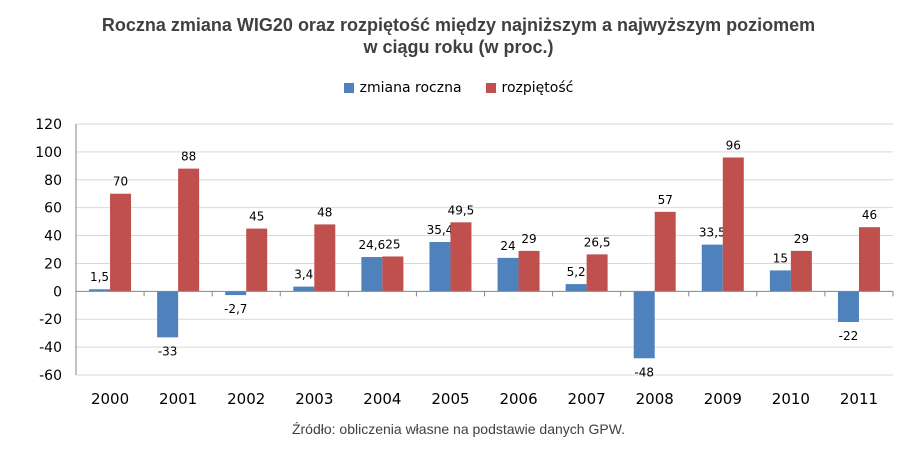 The height and width of the screenshot is (453, 917). Describe the element at coordinates (53, 237) in the screenshot. I see `y-tick-label: 40` at that location.